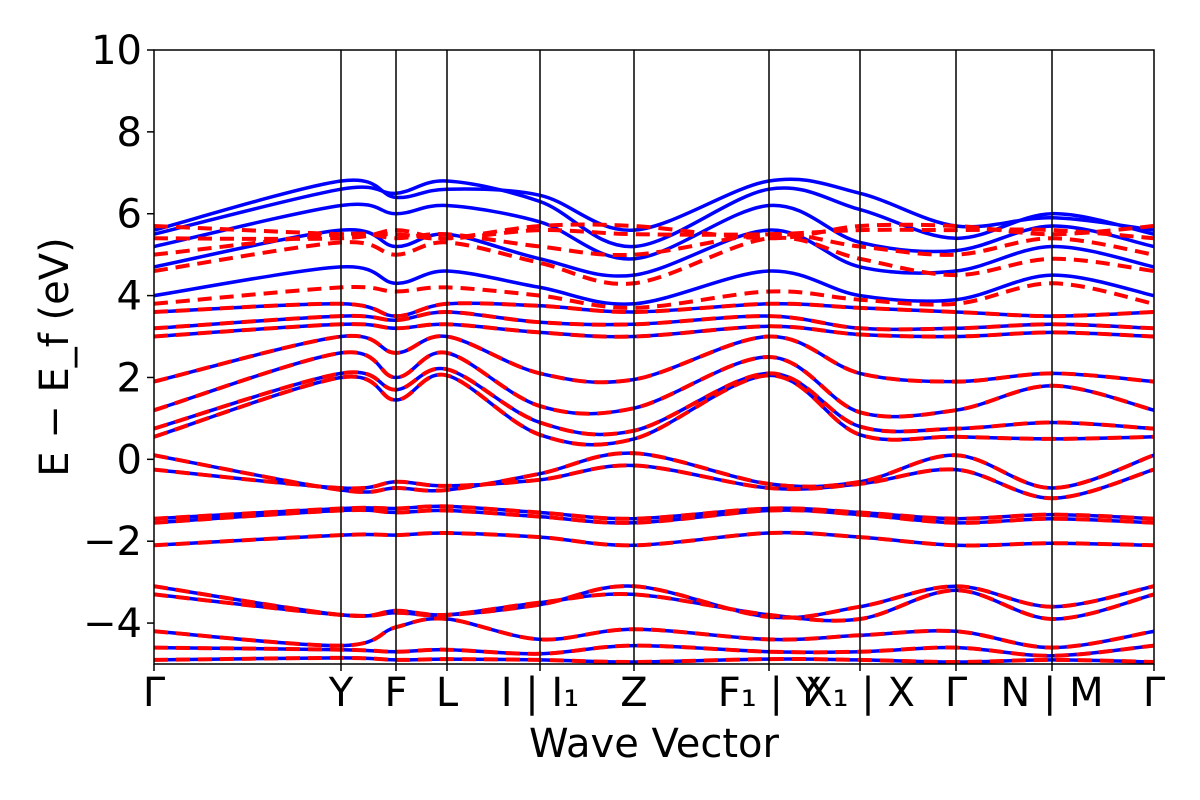 The height and width of the screenshot is (800, 1200). I want to click on k-point-label: Y, so click(341, 693).